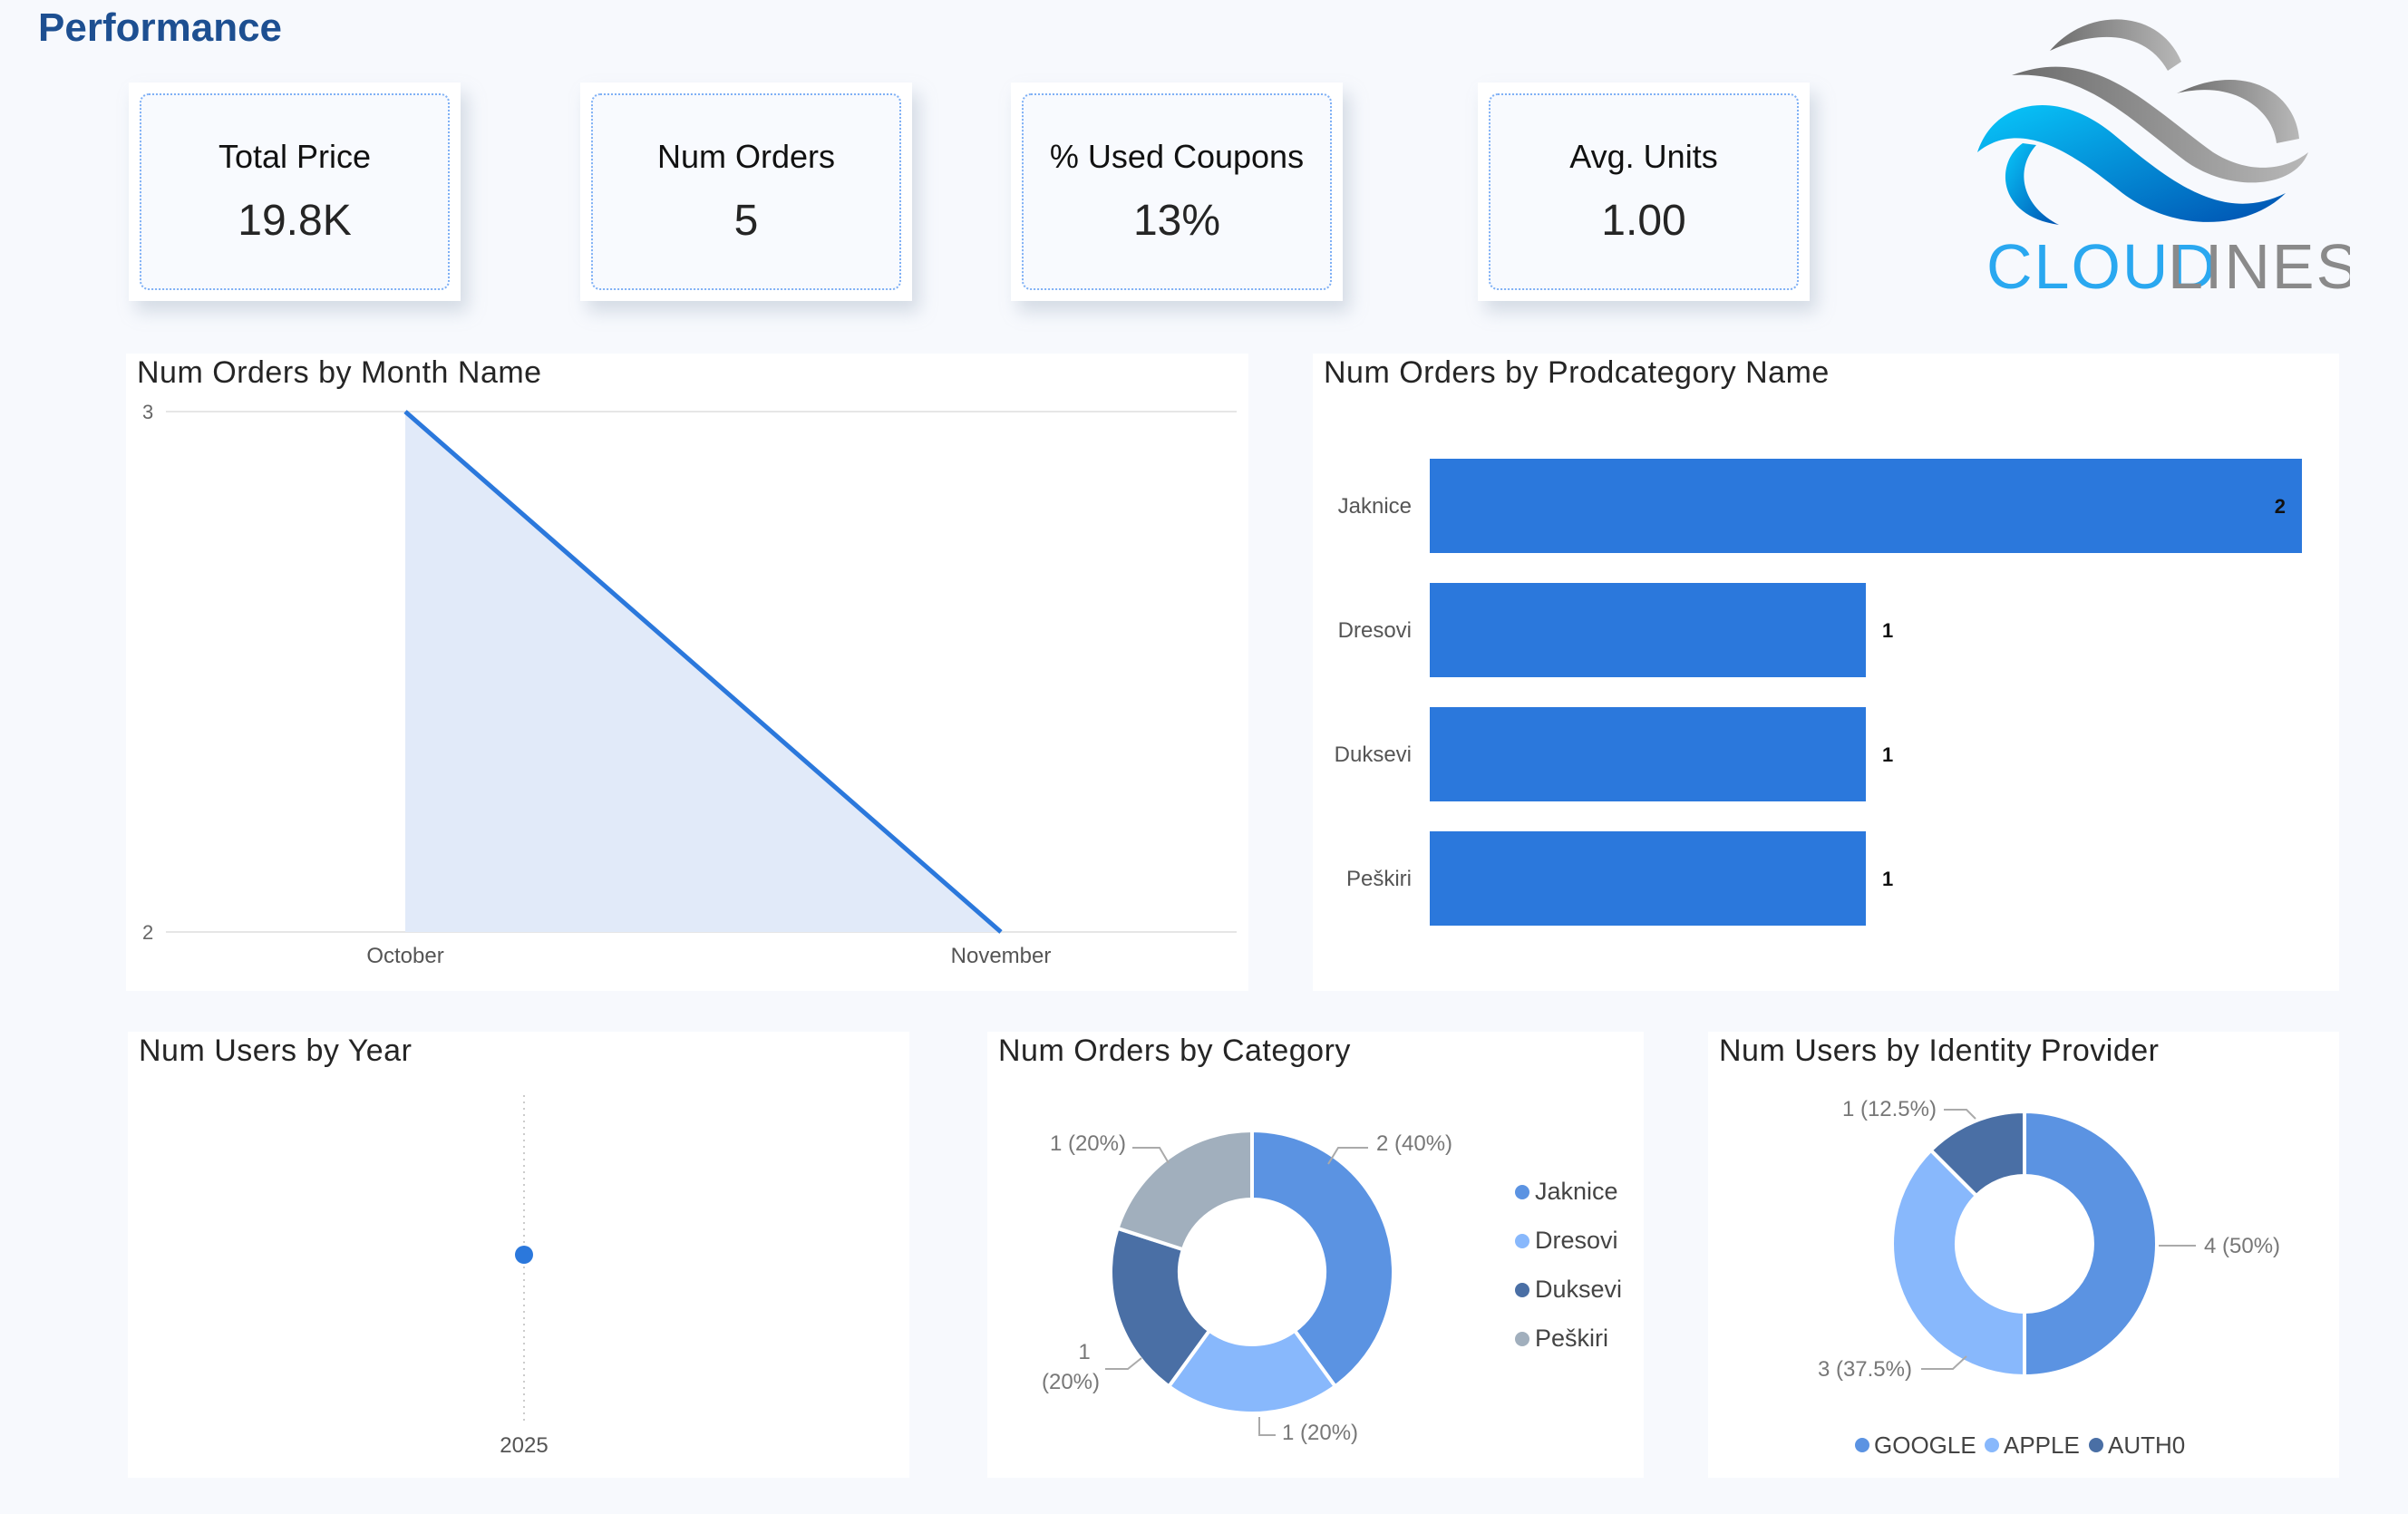  What do you see at coordinates (1925, 1445) in the screenshot?
I see `legend-label: GOOGLE` at bounding box center [1925, 1445].